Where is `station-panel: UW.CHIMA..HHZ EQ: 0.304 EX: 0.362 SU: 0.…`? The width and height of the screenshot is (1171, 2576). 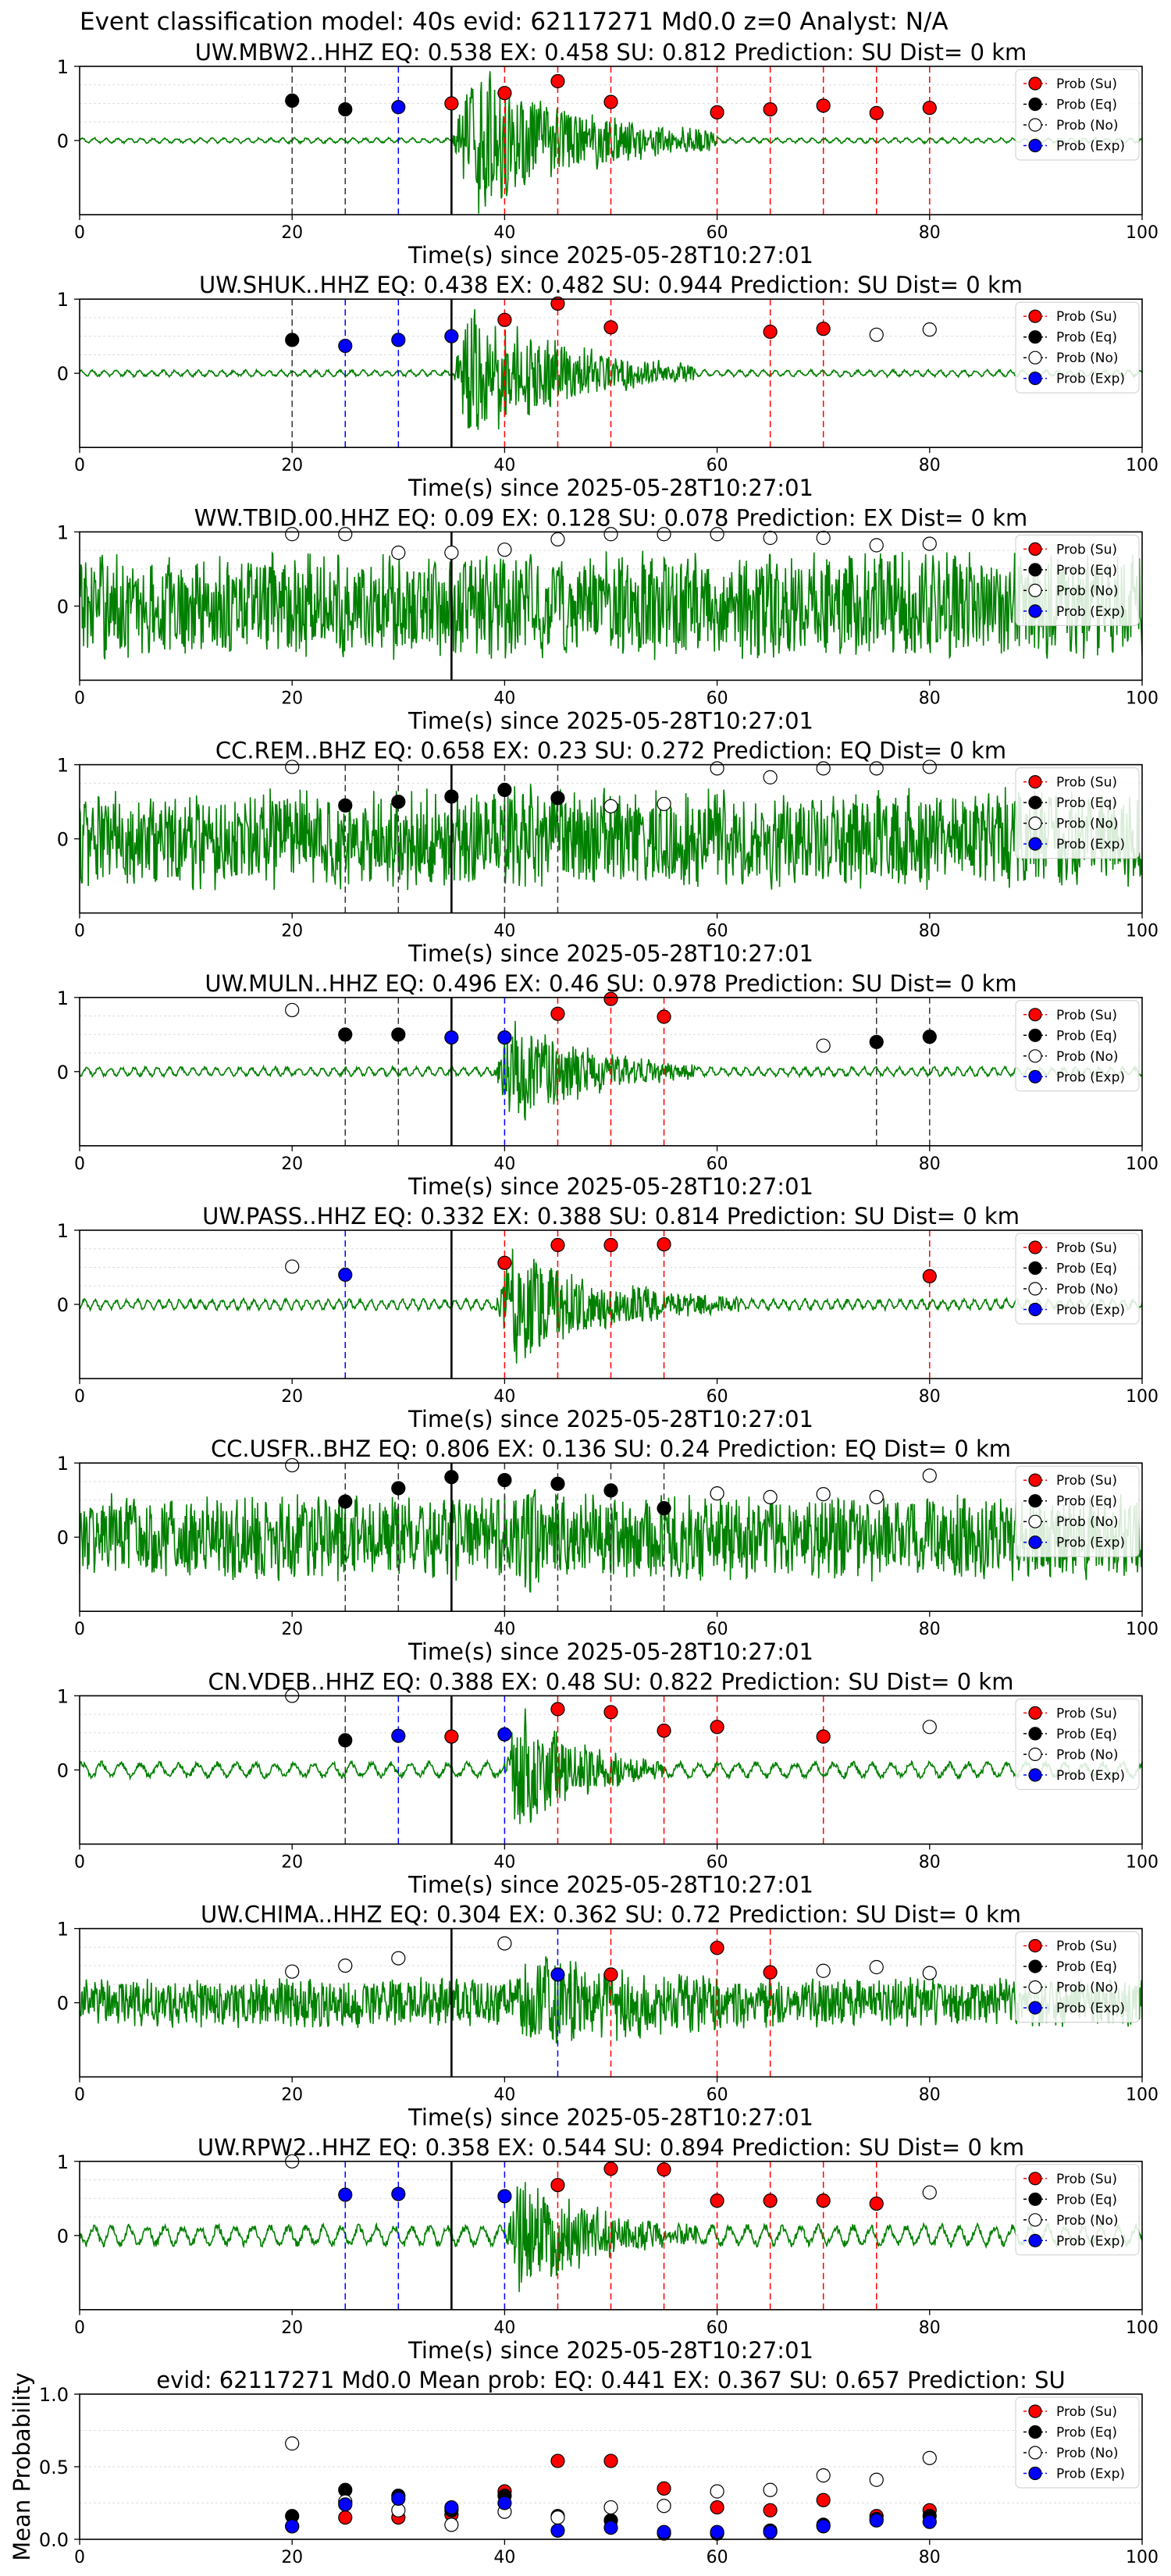
station-panel: UW.CHIMA..HHZ EQ: 0.304 EX: 0.362 SU: 0.… is located at coordinates (608, 2017).